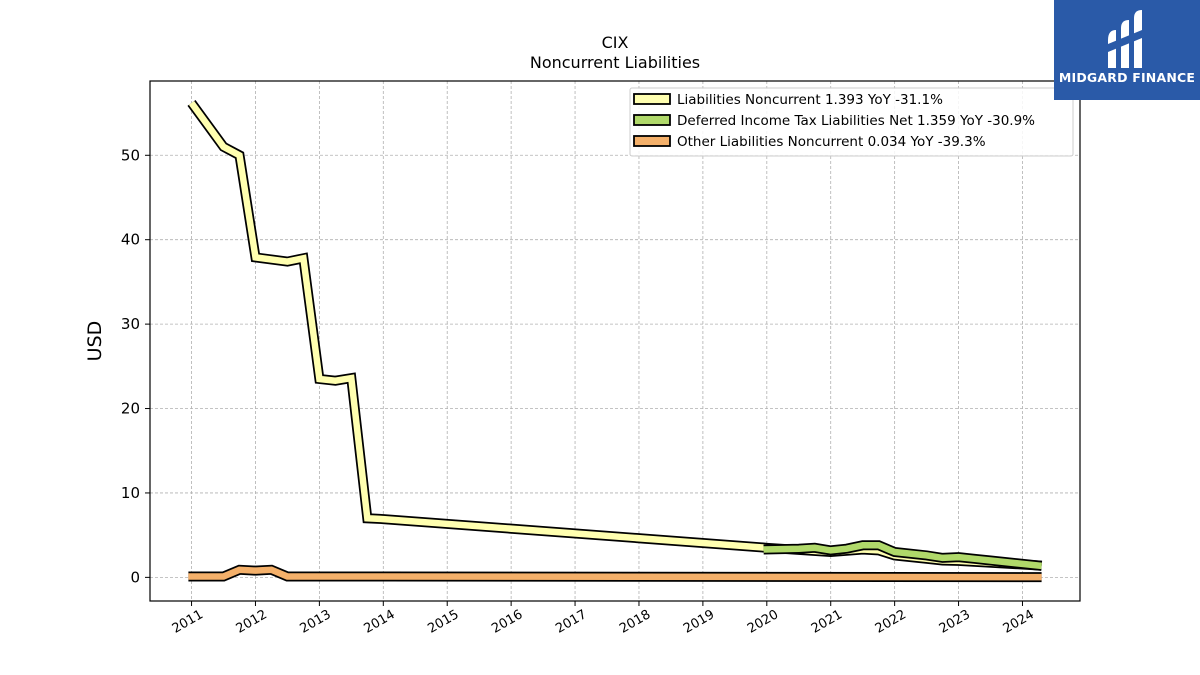  What do you see at coordinates (130, 493) in the screenshot?
I see `y-tick-label: 10` at bounding box center [130, 493].